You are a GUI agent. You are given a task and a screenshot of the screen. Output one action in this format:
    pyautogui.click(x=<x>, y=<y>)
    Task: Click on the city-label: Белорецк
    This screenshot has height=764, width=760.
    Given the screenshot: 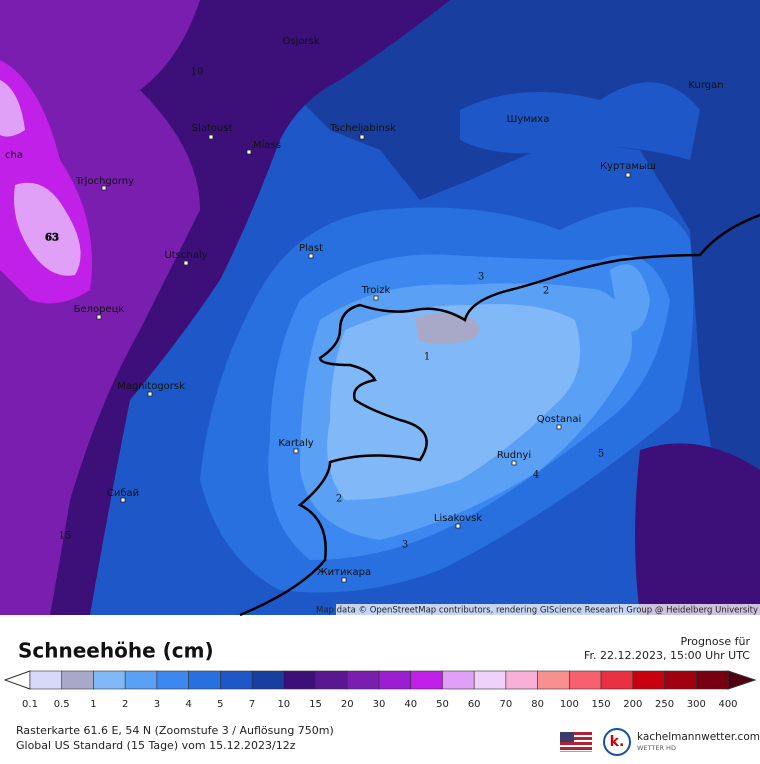 What is the action you would take?
    pyautogui.click(x=99, y=309)
    